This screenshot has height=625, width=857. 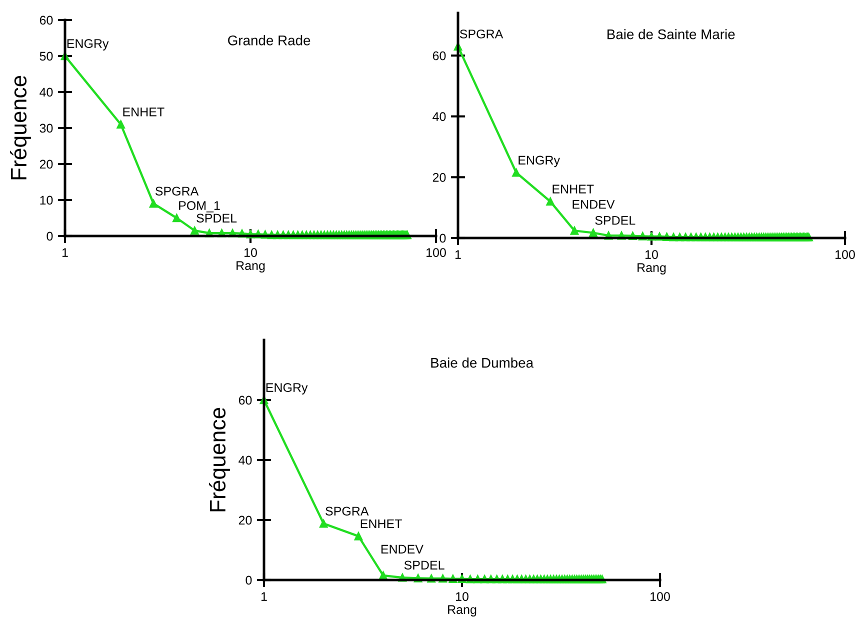 What do you see at coordinates (46, 56) in the screenshot?
I see `y-tick-label: 50` at bounding box center [46, 56].